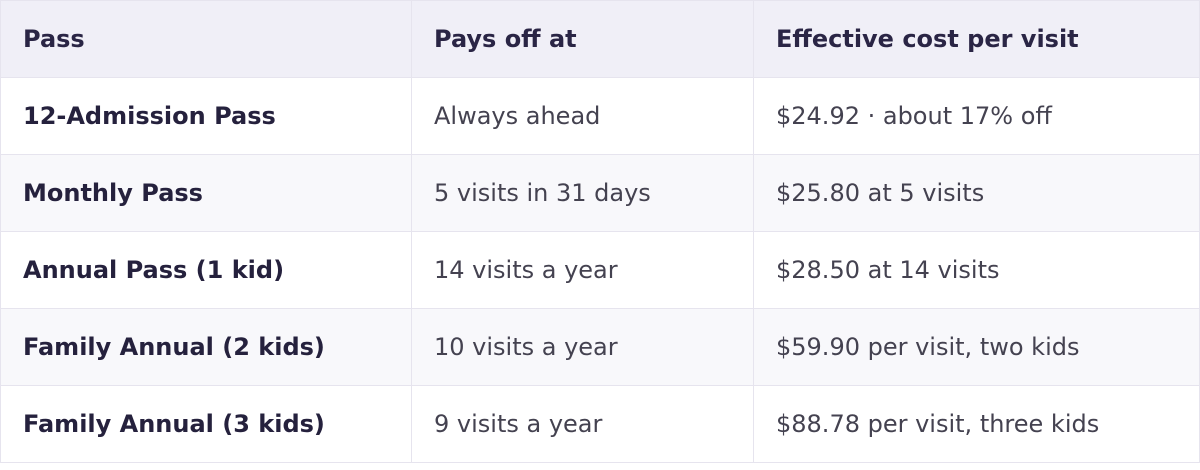 This screenshot has height=470, width=1200. Describe the element at coordinates (206, 270) in the screenshot. I see `table-cell: Annual Pass (1 kid)` at that location.